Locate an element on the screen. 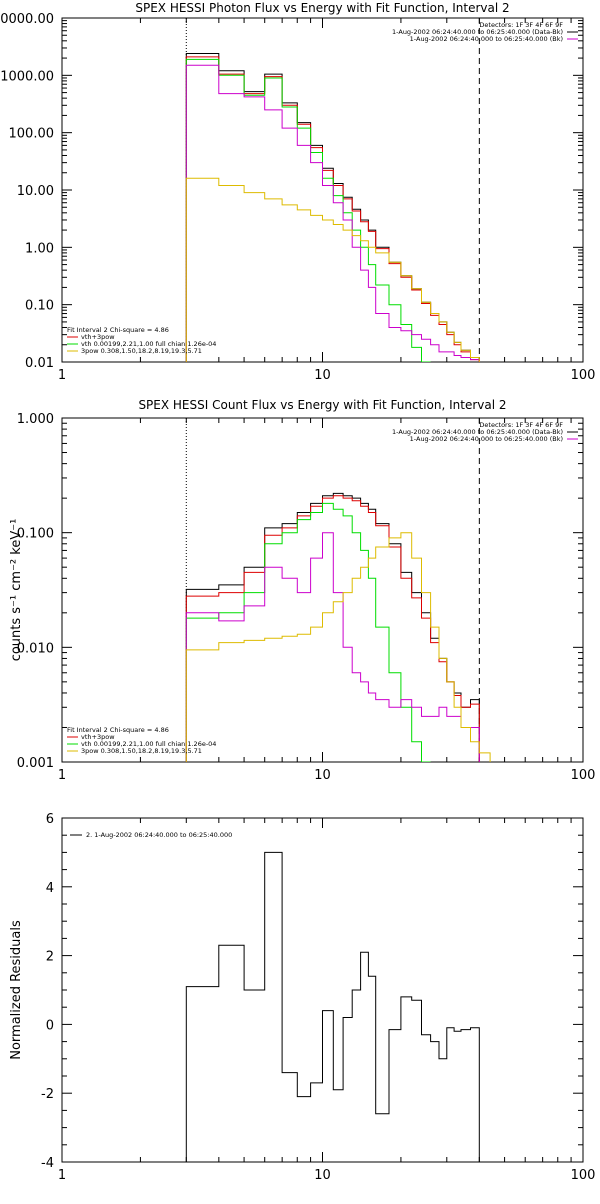  y-tick-label: 0.001 is located at coordinates (35, 763).